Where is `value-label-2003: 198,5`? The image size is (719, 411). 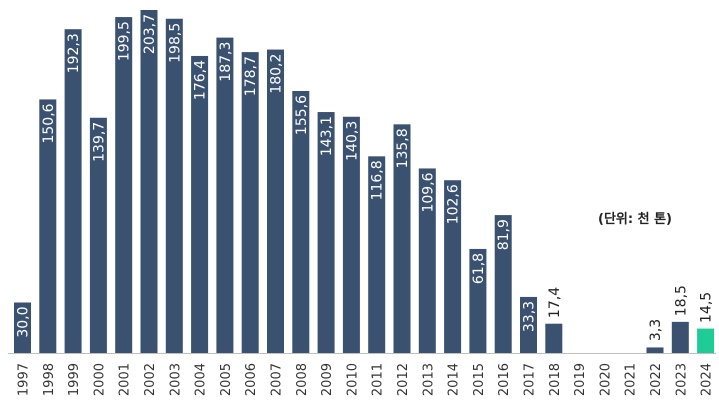 value-label-2003: 198,5 is located at coordinates (175, 43).